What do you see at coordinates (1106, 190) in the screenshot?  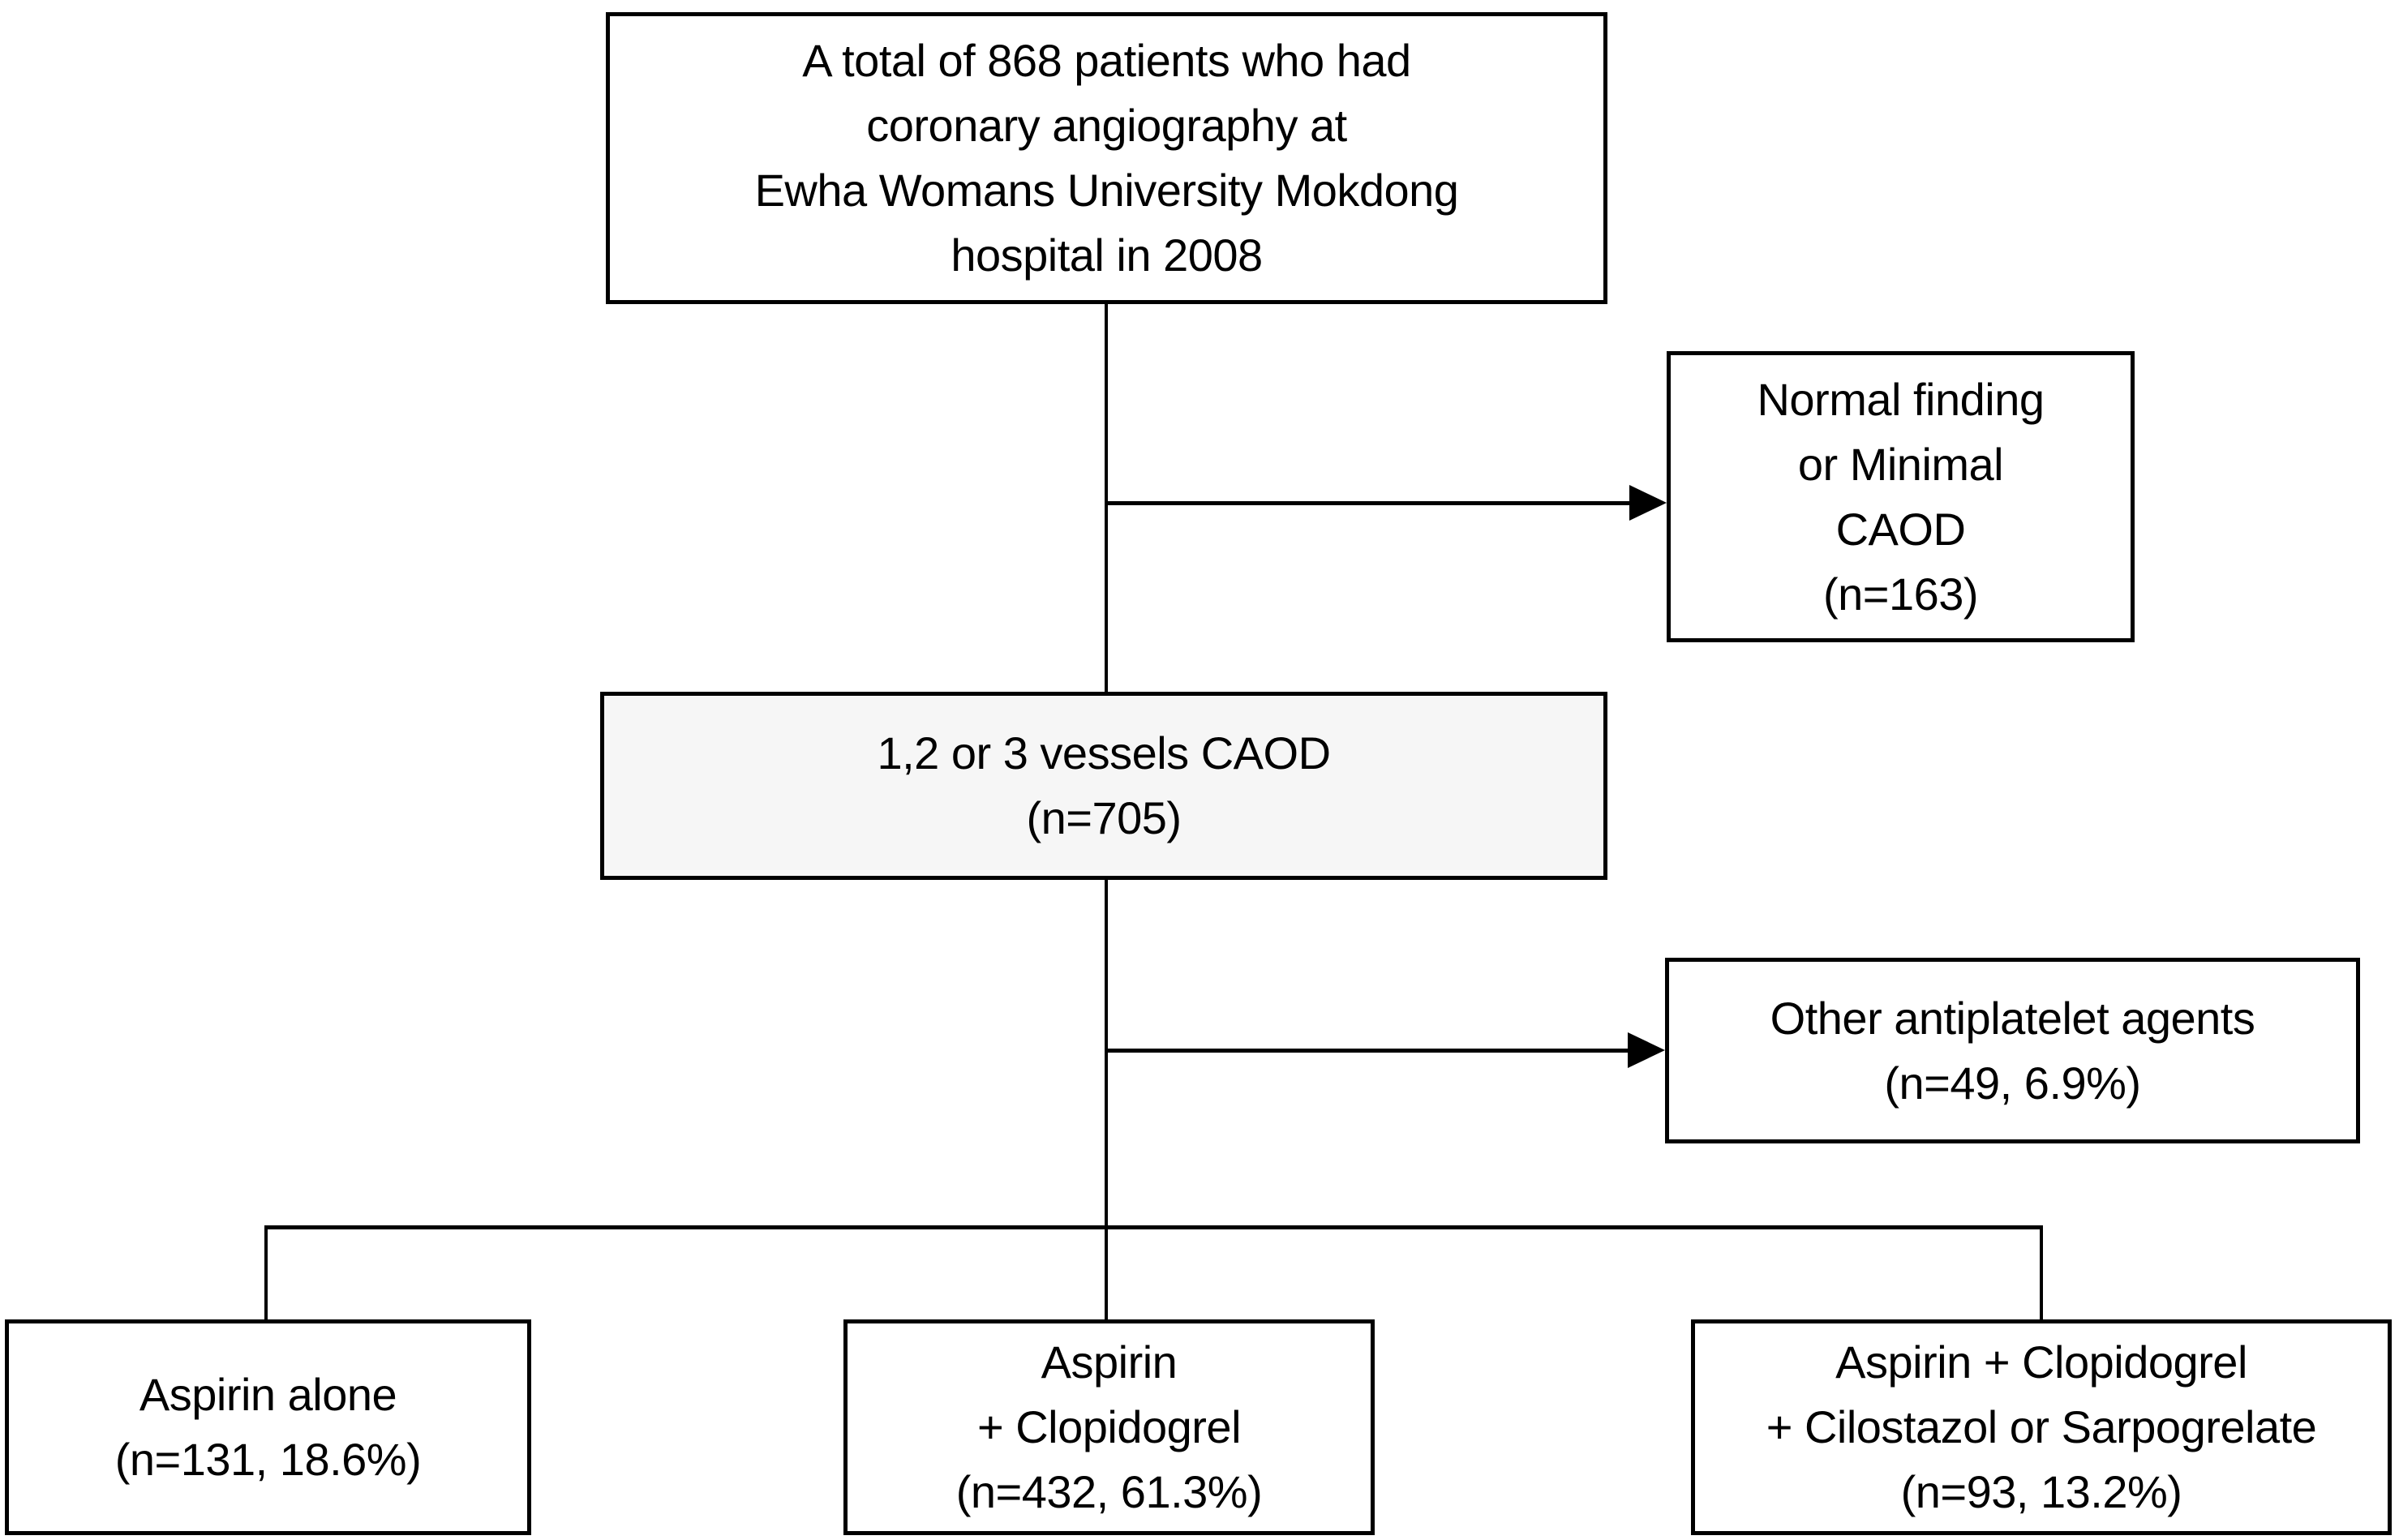 I see `text-line: Ewha Womans University Mokdong` at bounding box center [1106, 190].